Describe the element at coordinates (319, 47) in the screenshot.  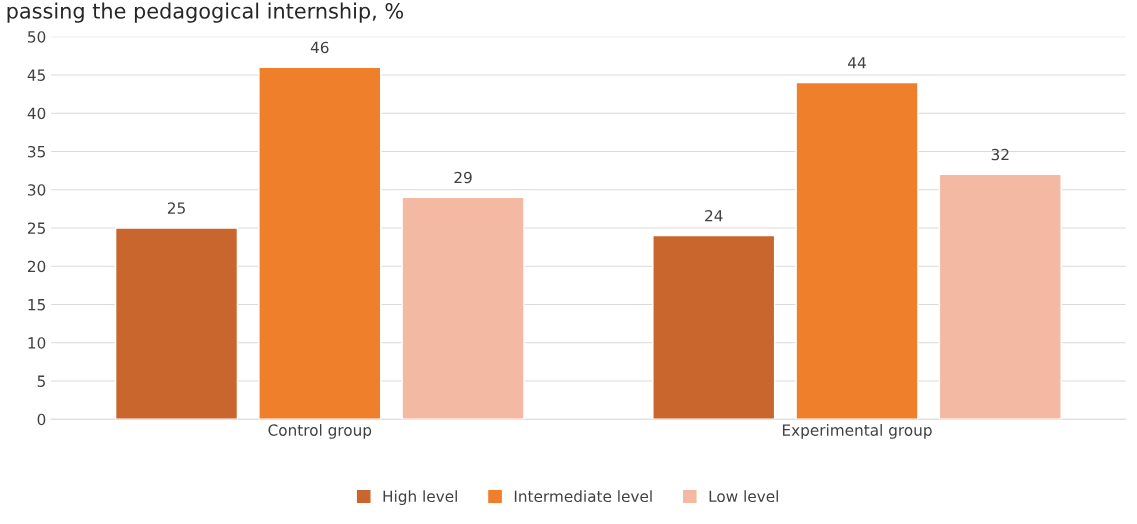
I see `data-label: 46` at that location.